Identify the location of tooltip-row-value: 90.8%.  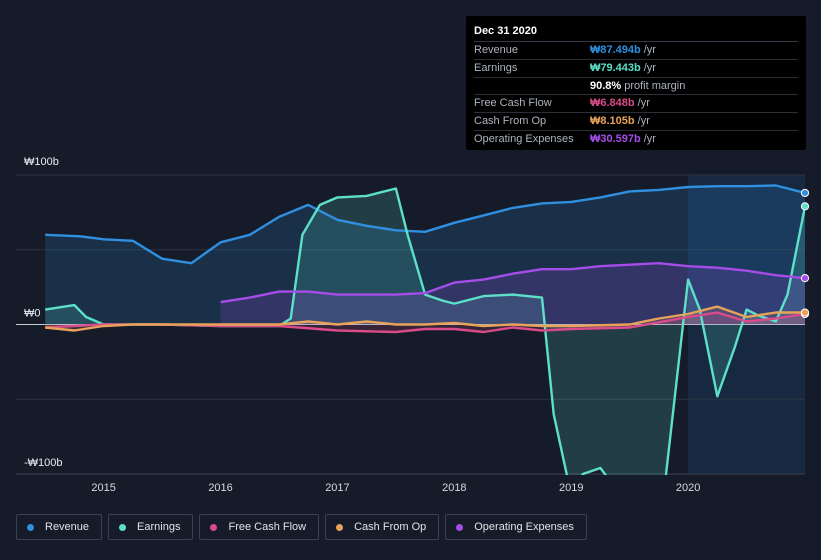
(606, 85).